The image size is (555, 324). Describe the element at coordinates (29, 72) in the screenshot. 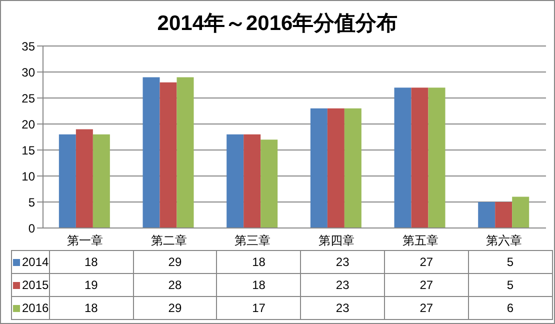

I see `y-tick-label: 30` at that location.